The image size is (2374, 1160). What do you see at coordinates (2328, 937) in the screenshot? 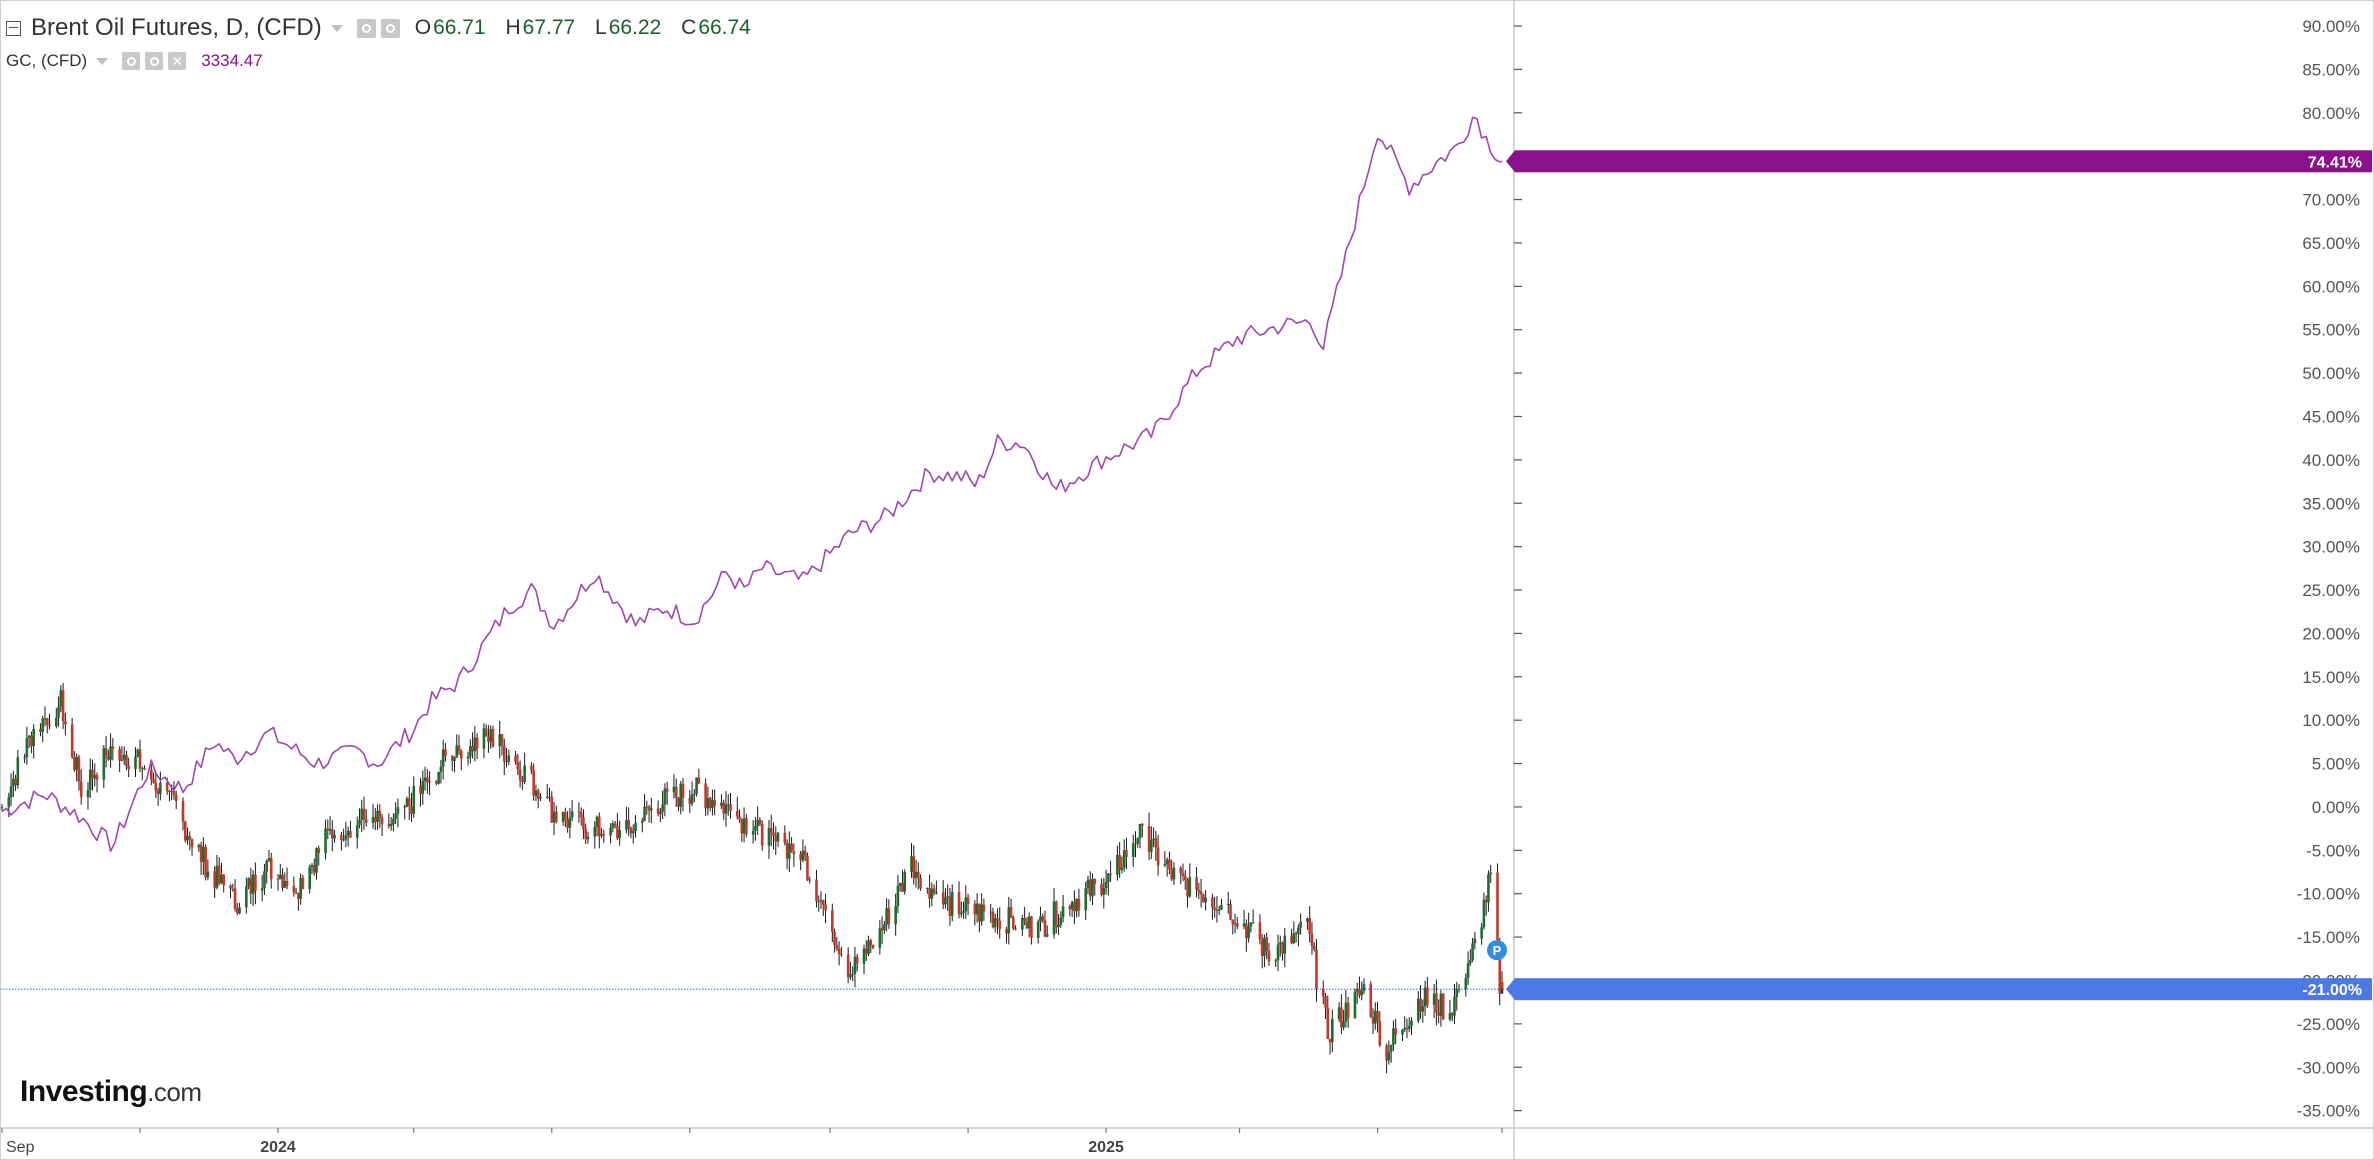
I see `y-tick-label: -15.00%` at bounding box center [2328, 937].